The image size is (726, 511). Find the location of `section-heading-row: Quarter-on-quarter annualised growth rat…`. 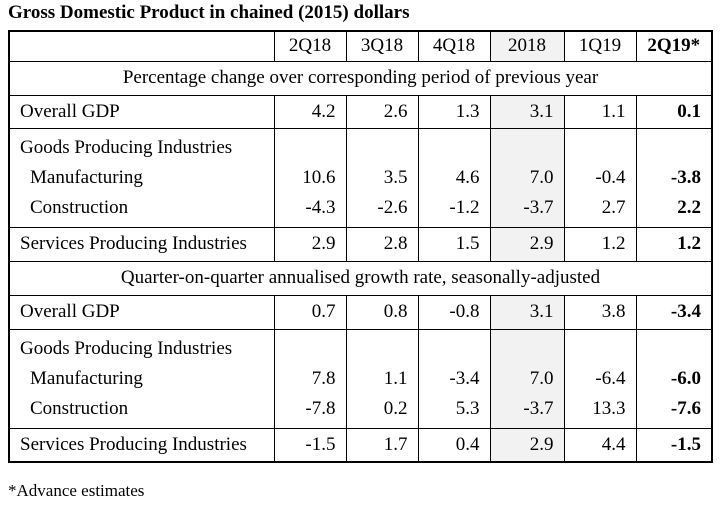

section-heading-row: Quarter-on-quarter annualised growth rat… is located at coordinates (360, 278).